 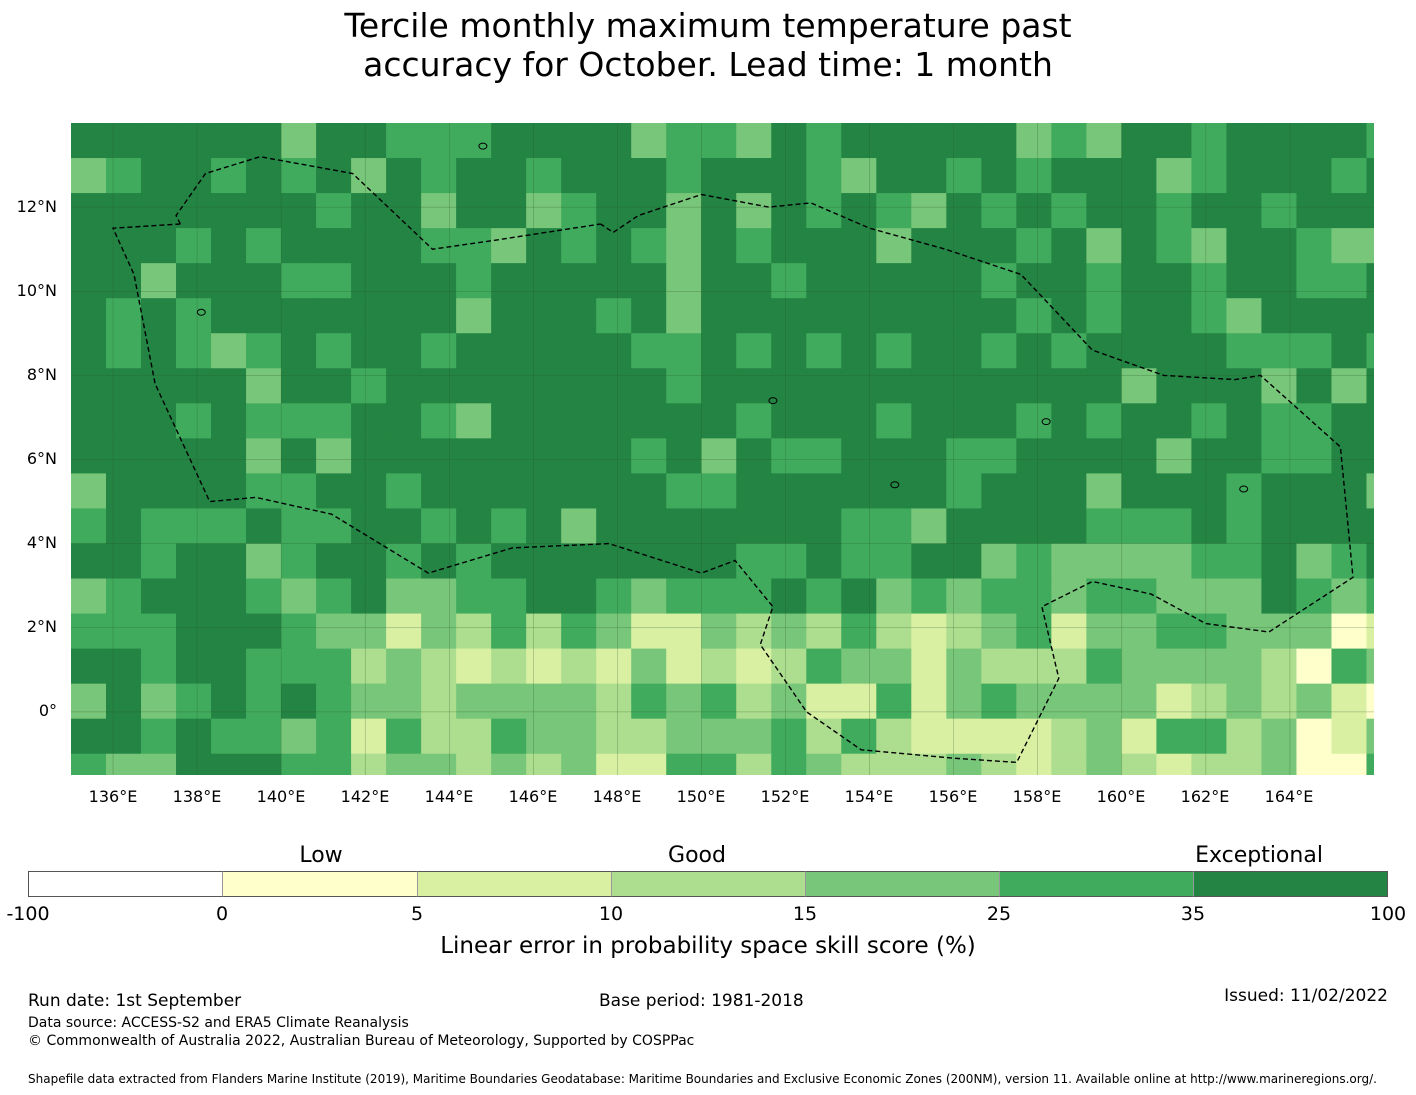 I want to click on run-date: Run date: 1st September, so click(x=135, y=1001).